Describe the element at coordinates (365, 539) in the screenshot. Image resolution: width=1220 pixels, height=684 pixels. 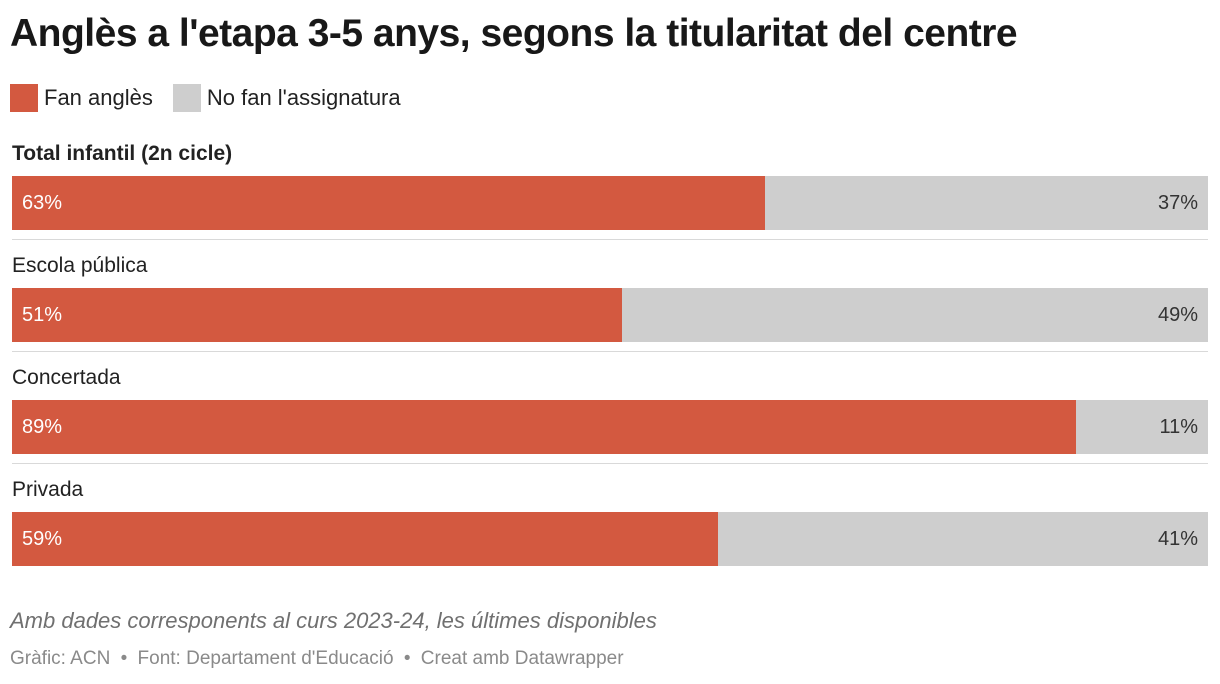
I see `bar-segment-fan-angles: 59%` at that location.